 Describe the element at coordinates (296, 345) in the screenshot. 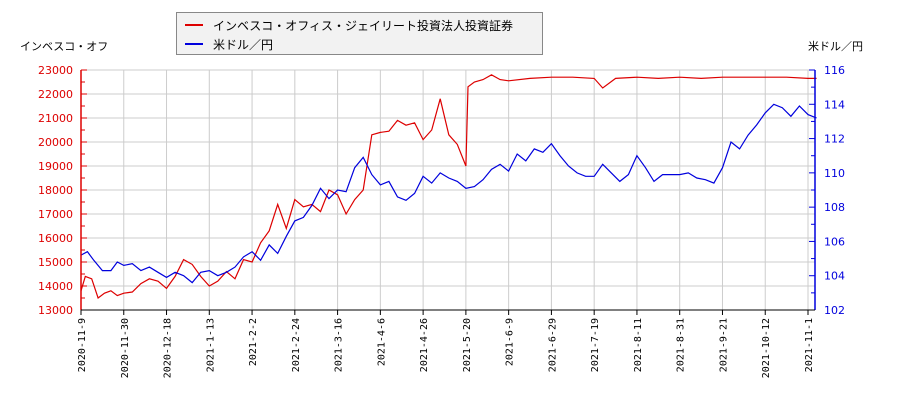

I see `svg-text: 2021-2-24` at that location.